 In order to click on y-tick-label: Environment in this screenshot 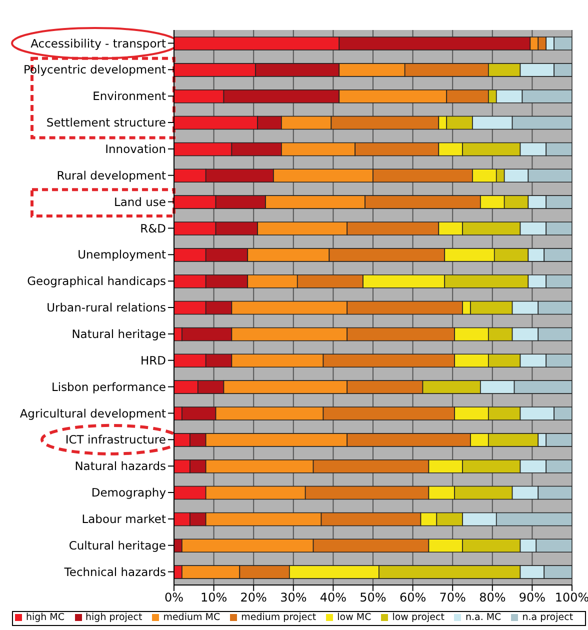, I will do `click(129, 96)`.